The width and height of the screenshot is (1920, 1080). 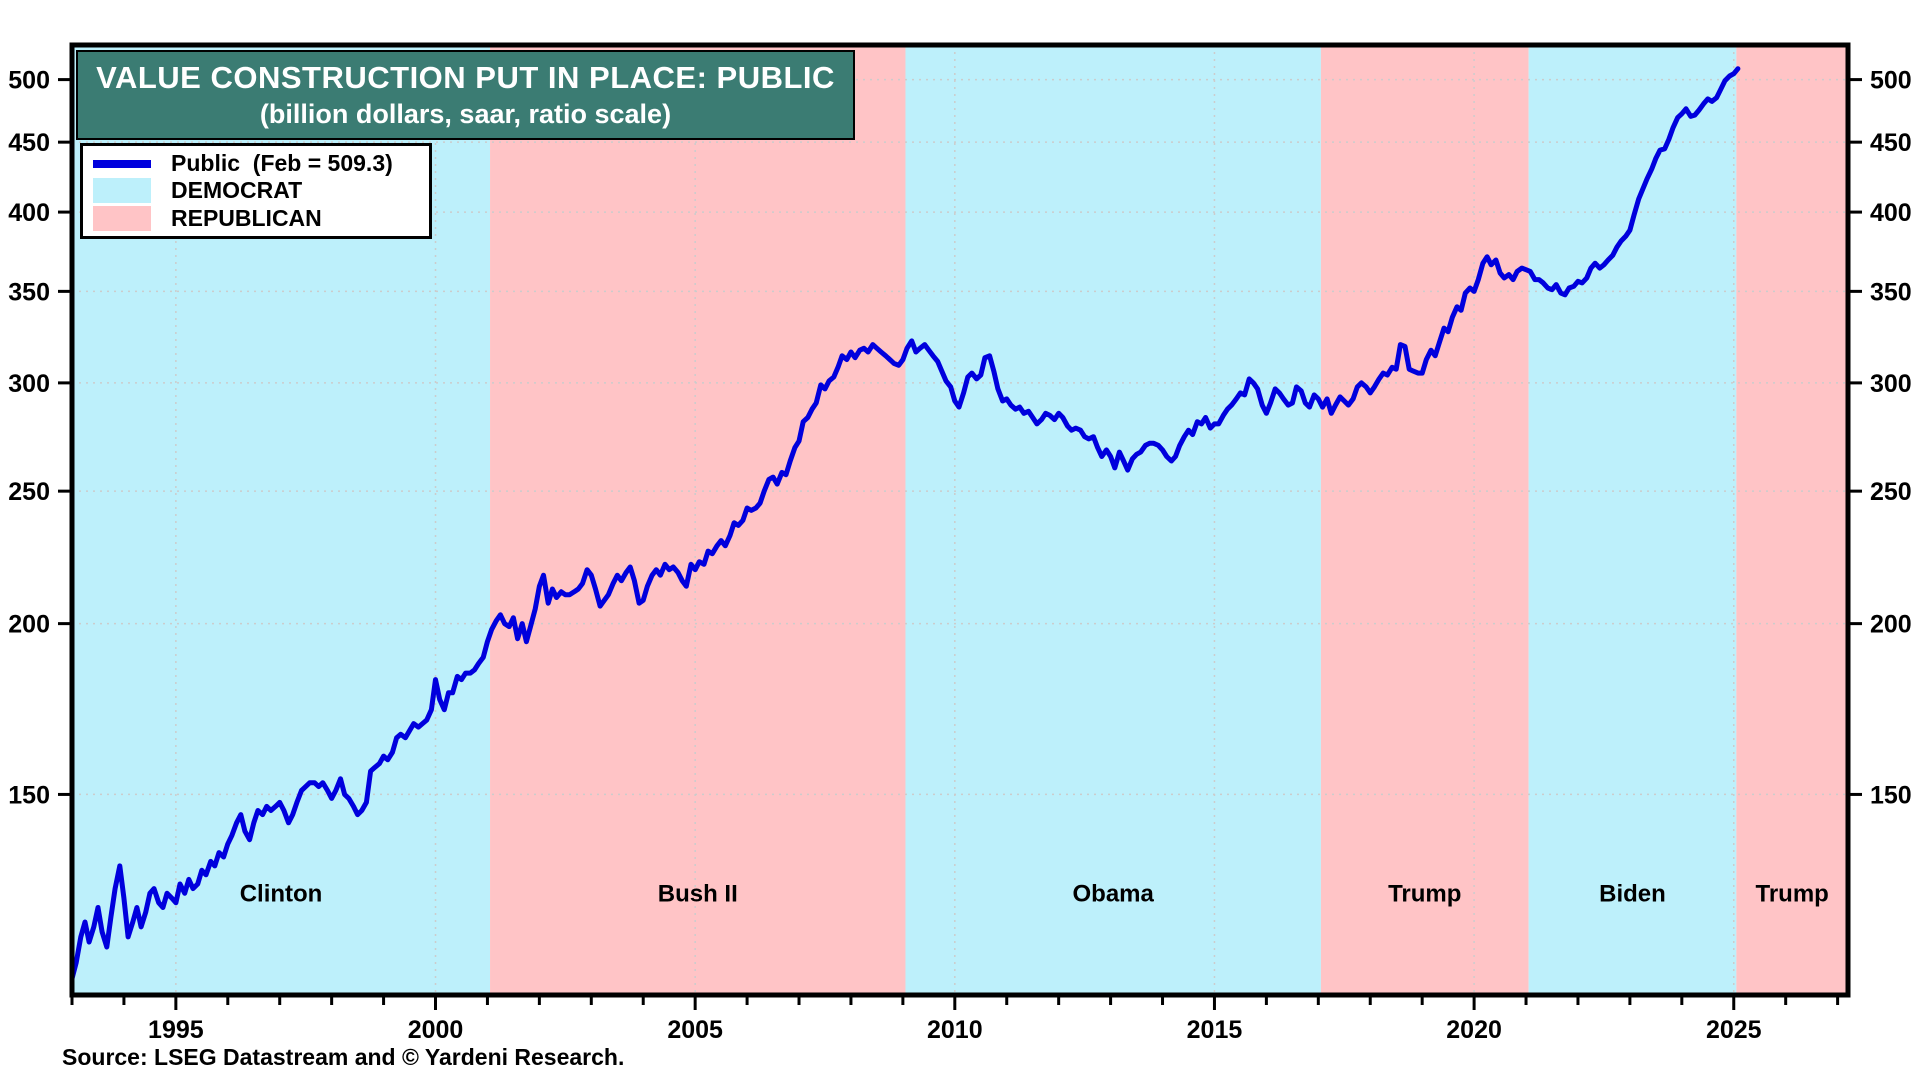 What do you see at coordinates (1114, 893) in the screenshot?
I see `president-band-label: Obama` at bounding box center [1114, 893].